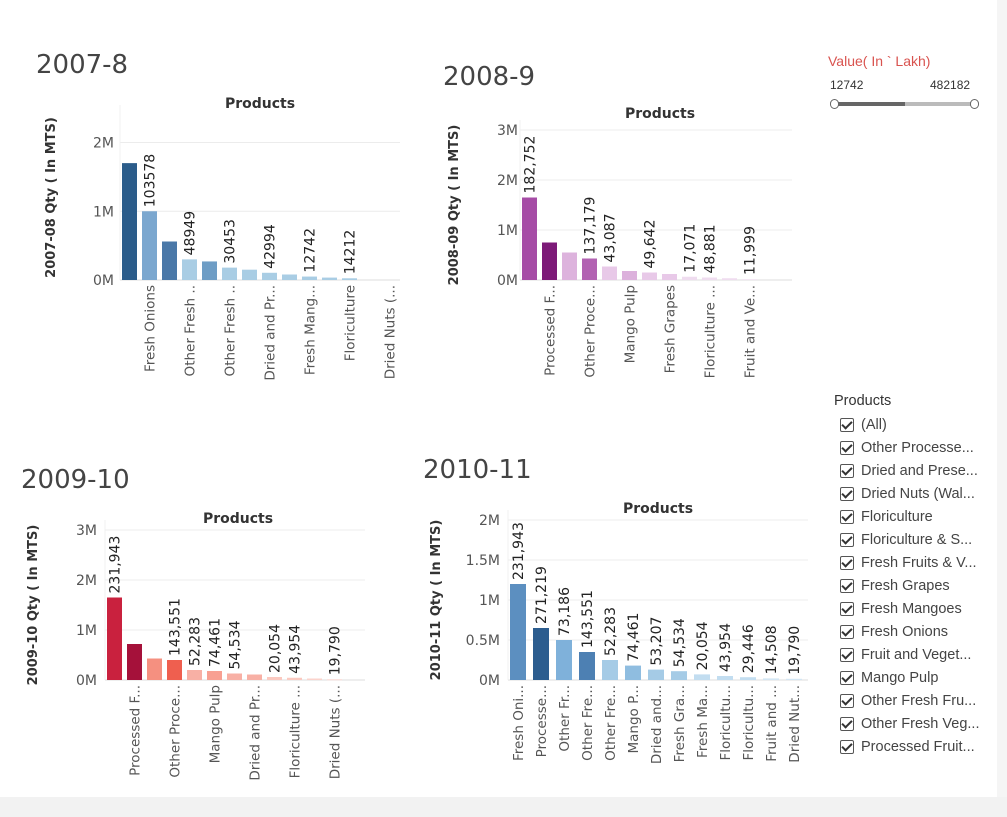 This screenshot has height=817, width=1007. I want to click on chart-header: Products, so click(260, 104).